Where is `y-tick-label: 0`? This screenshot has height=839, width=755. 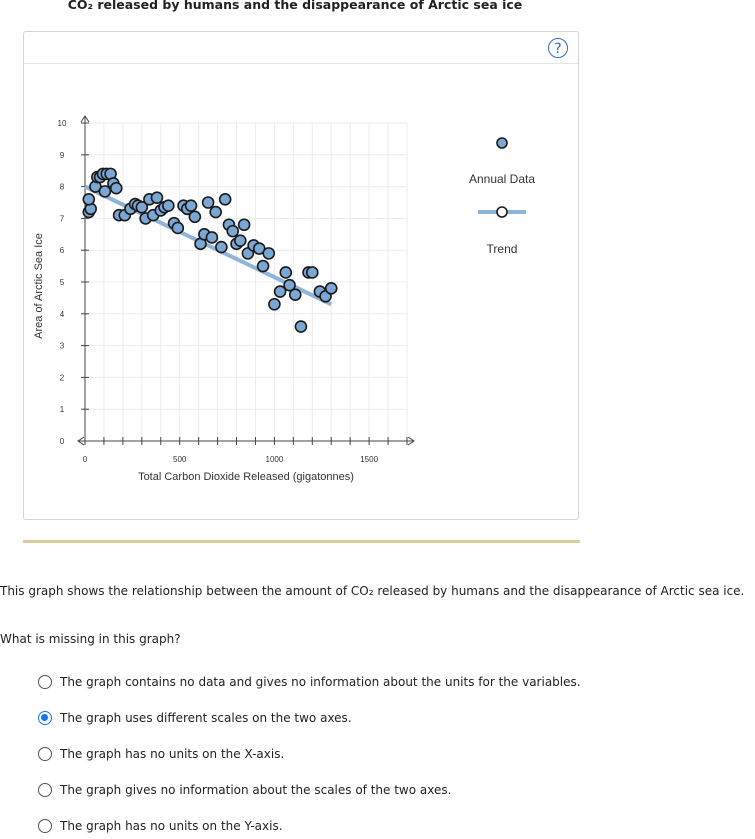 y-tick-label: 0 is located at coordinates (62, 441).